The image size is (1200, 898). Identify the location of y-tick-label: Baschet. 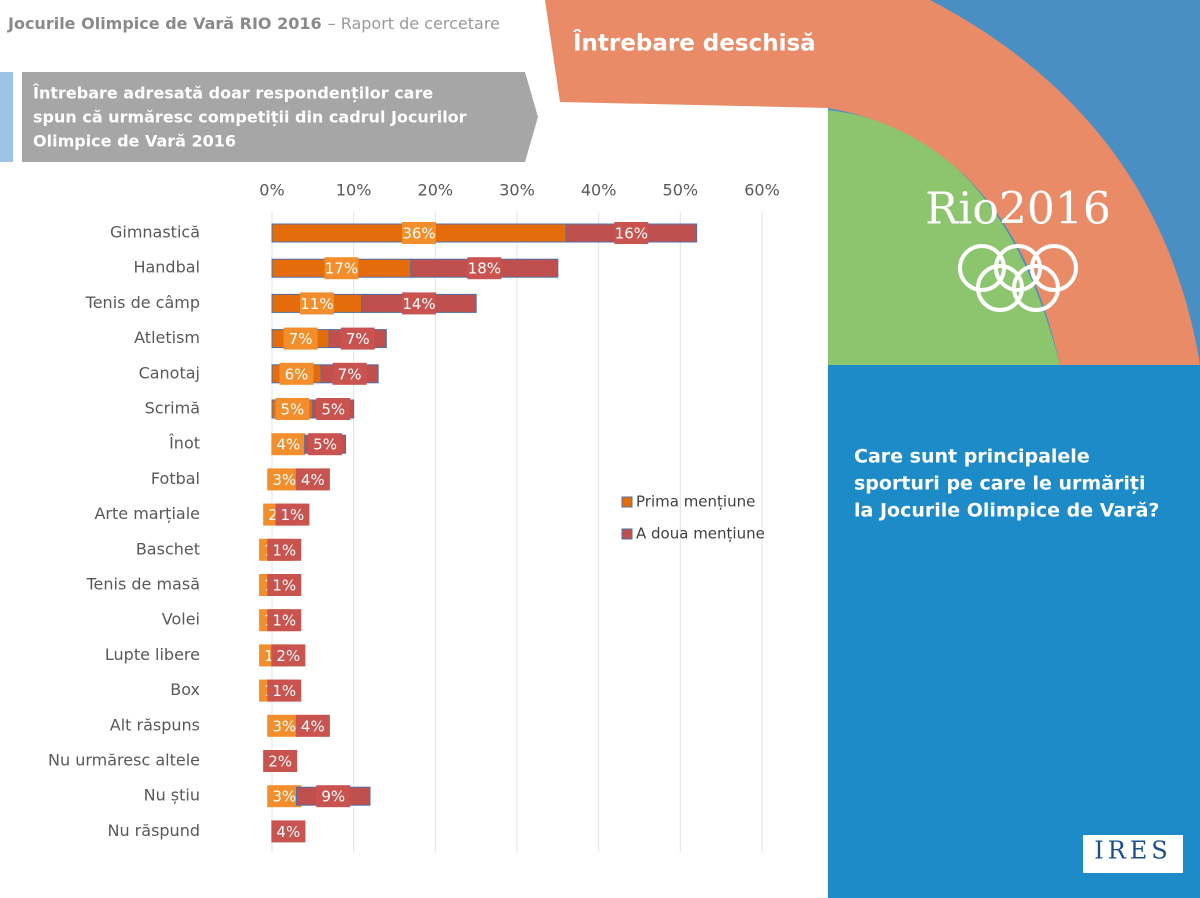
(168, 548).